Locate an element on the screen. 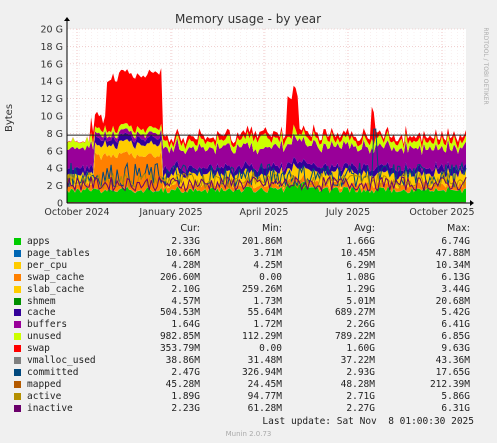  legend-value-avg: 48.28M is located at coordinates (357, 384).